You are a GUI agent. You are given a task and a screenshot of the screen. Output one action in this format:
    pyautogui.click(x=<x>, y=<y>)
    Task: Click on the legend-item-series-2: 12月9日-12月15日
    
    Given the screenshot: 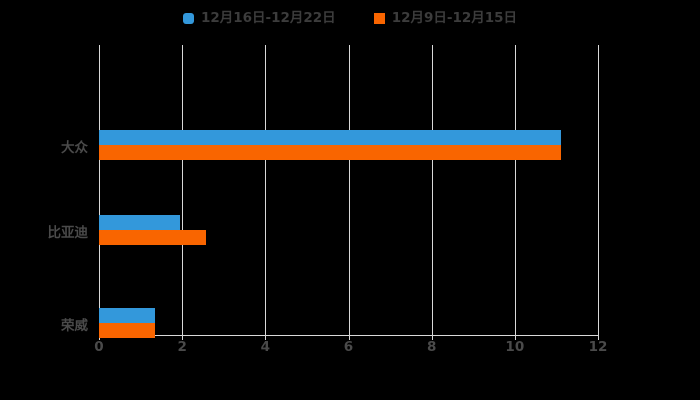 What is the action you would take?
    pyautogui.click(x=445, y=18)
    